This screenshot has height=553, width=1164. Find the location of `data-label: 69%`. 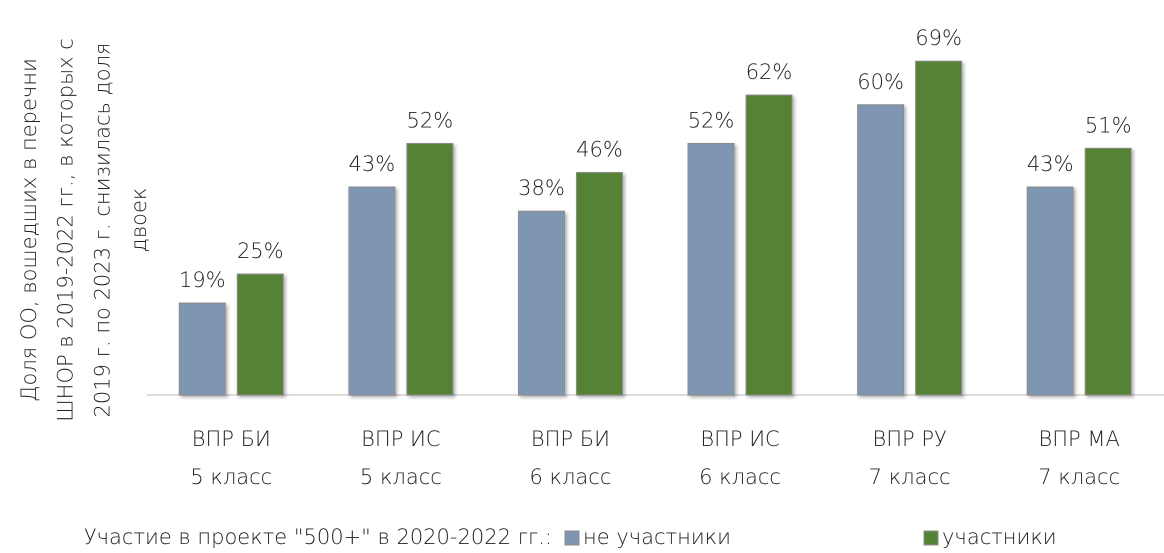

data-label: 69% is located at coordinates (938, 38).